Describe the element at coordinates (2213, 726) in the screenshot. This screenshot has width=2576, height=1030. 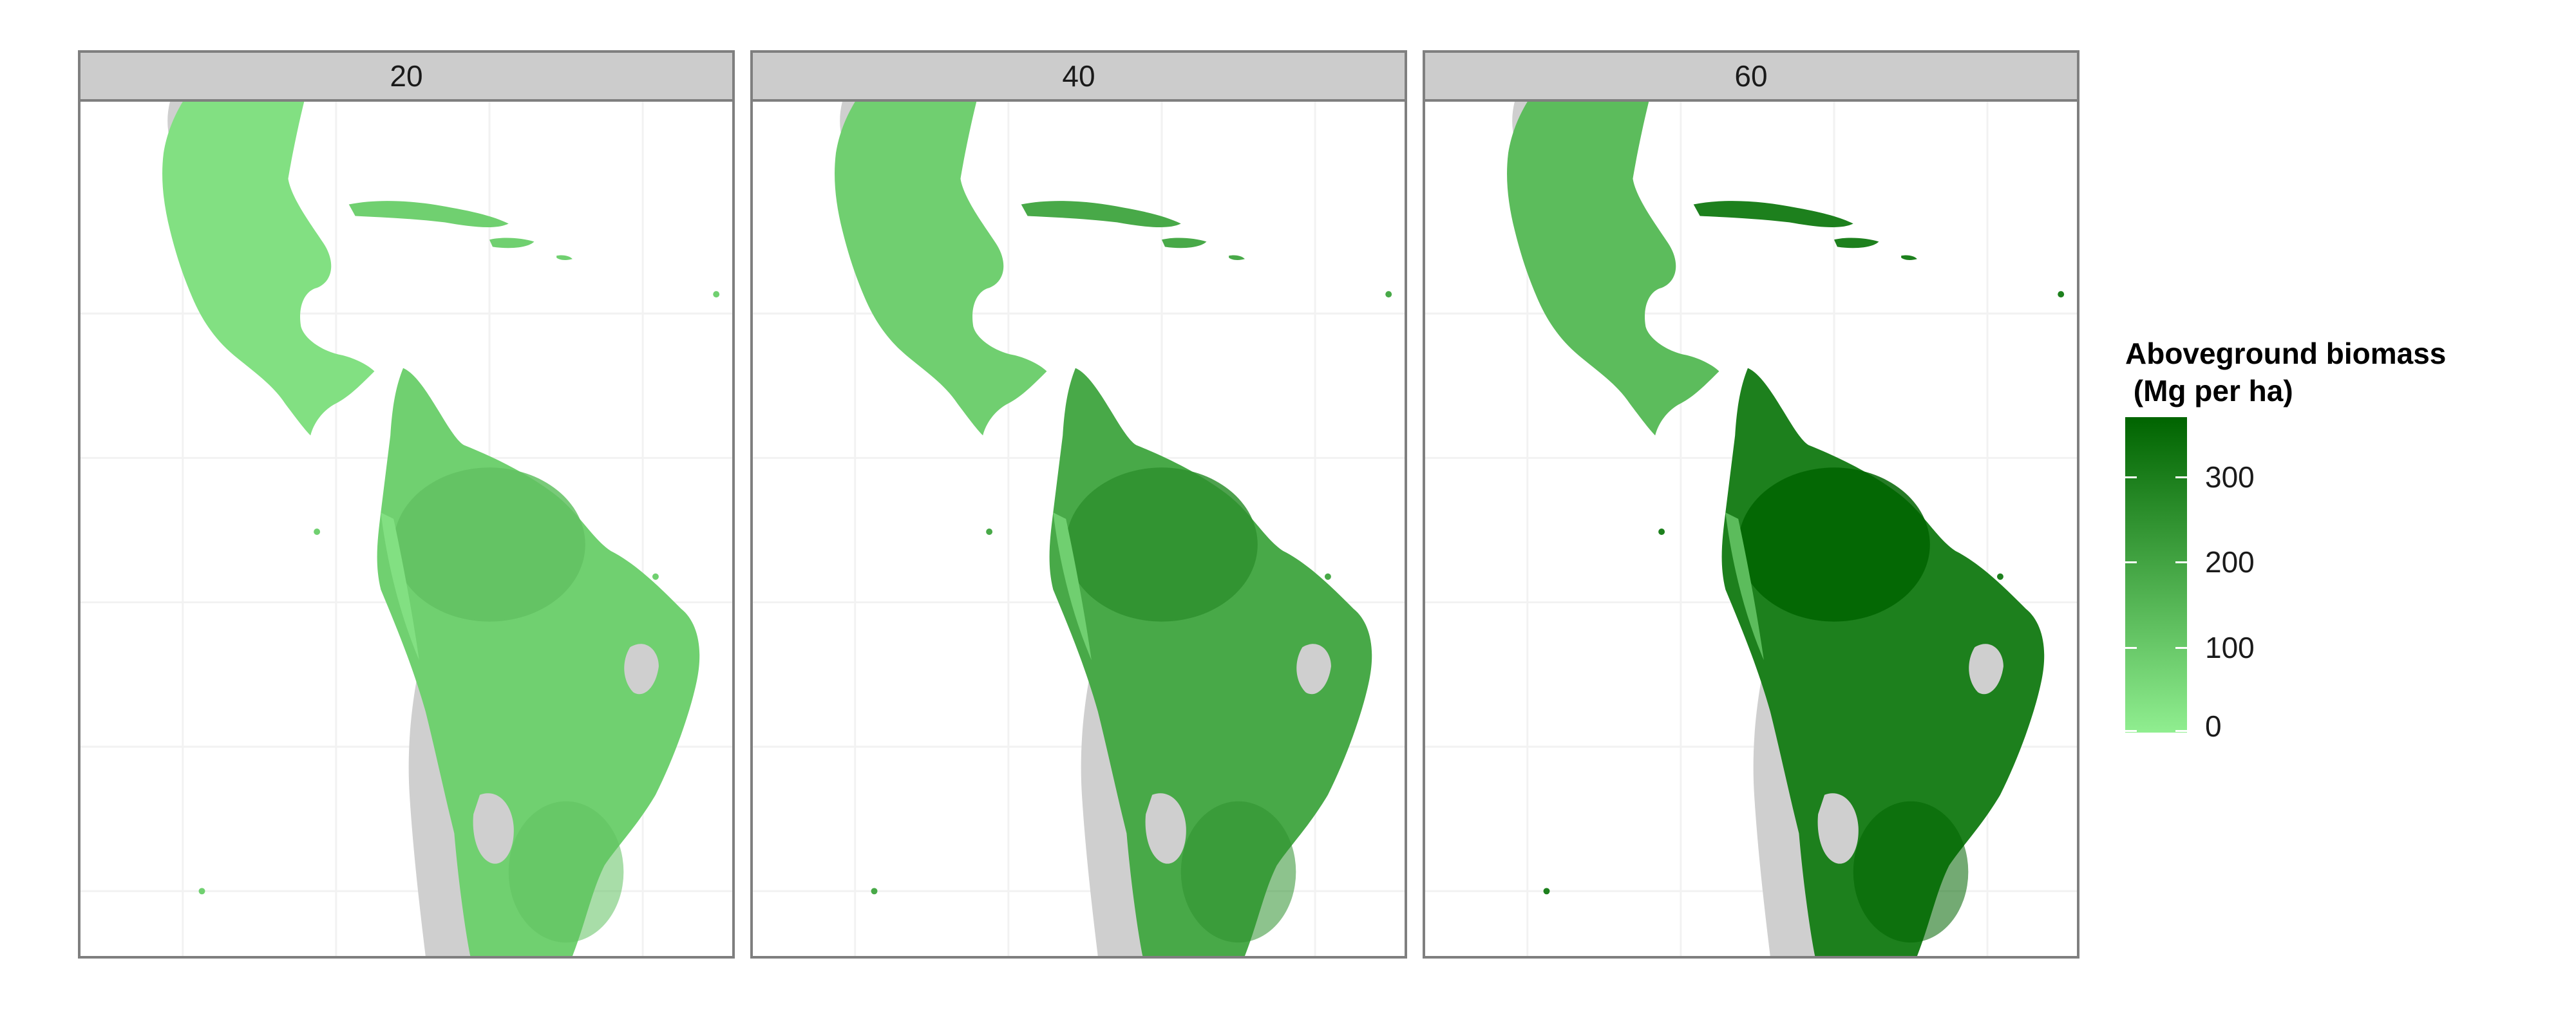
I see `legend-tick-label: 0` at that location.